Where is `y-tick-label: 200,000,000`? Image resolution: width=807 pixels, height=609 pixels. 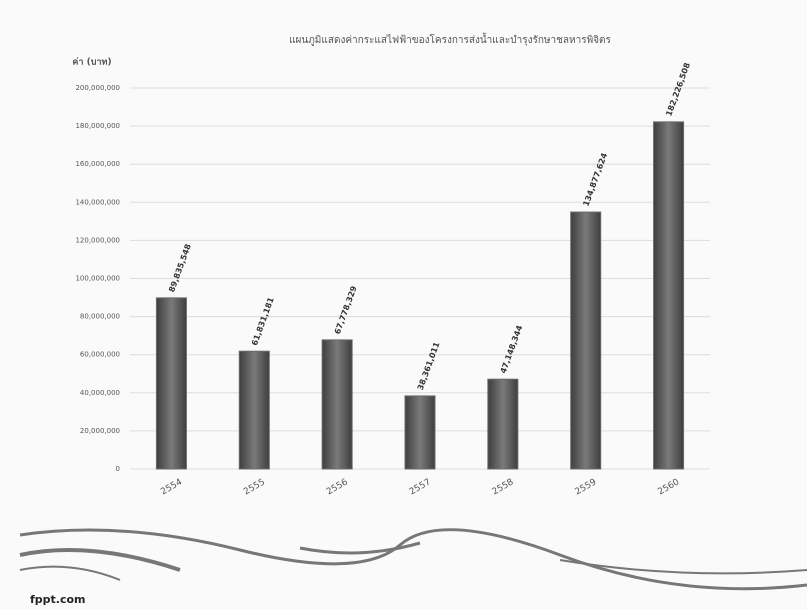 y-tick-label: 200,000,000 is located at coordinates (97, 88).